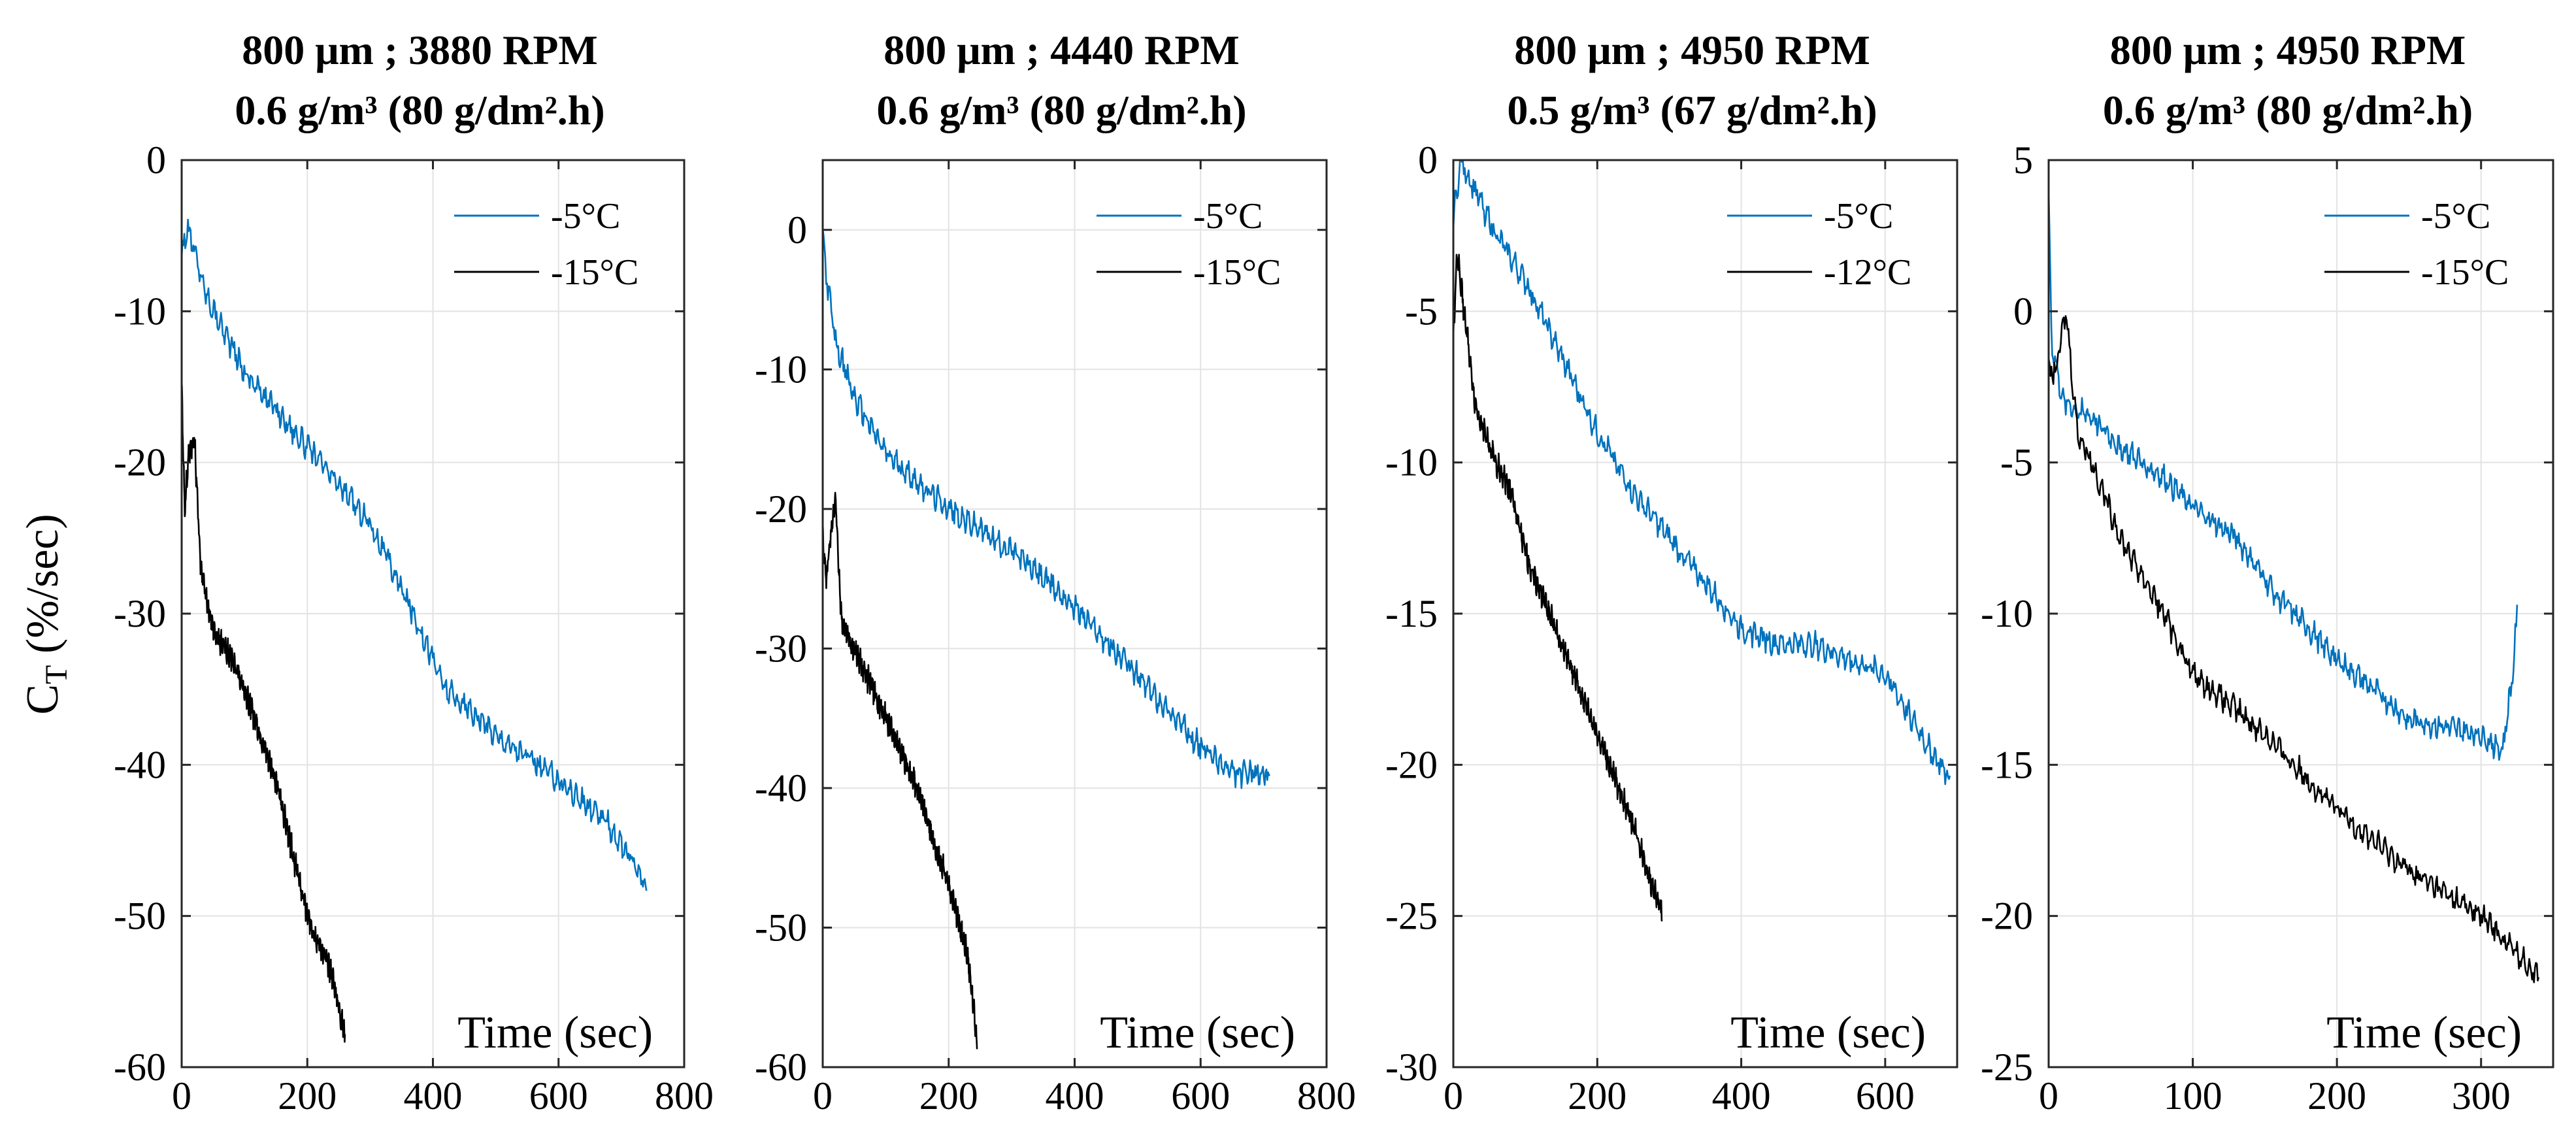 This screenshot has width=2576, height=1141. Describe the element at coordinates (1867, 272) in the screenshot. I see `legend-label-2: -12°C` at that location.